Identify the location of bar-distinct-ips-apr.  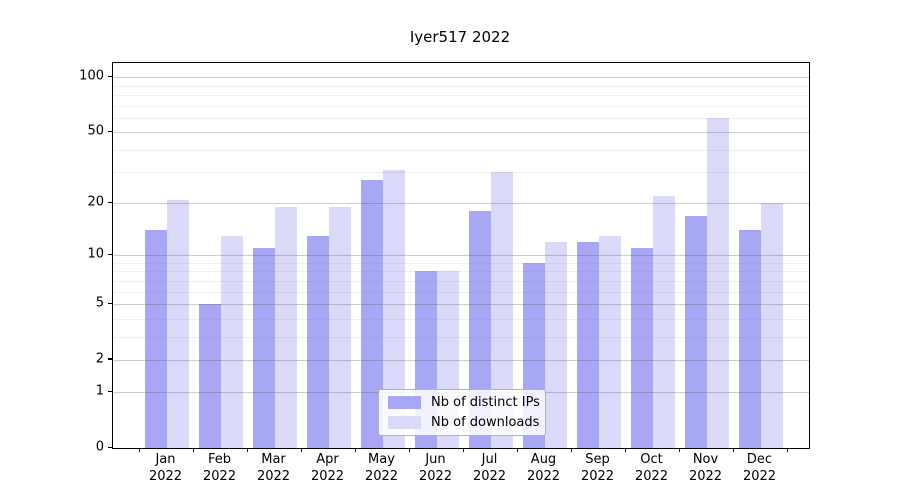
(317, 341).